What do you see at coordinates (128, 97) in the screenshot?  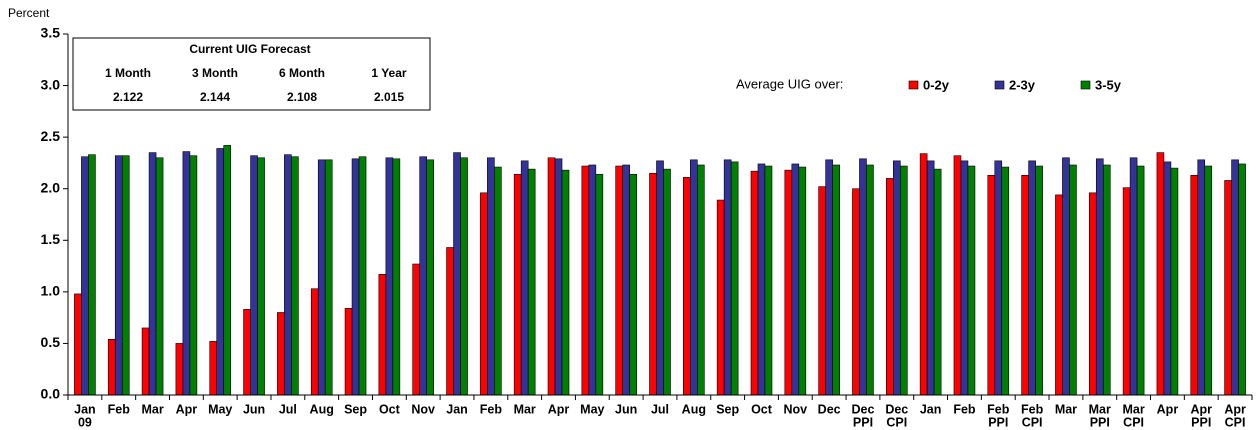 I see `forecast-value: 2.122` at bounding box center [128, 97].